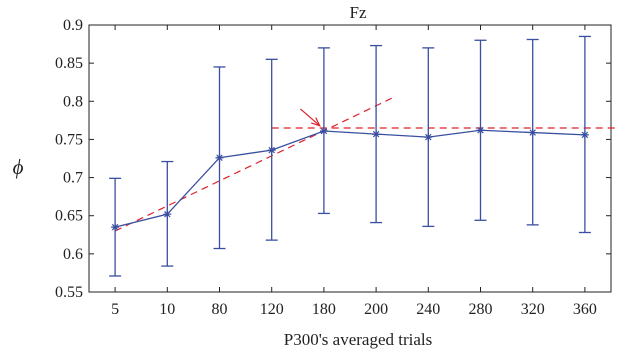 The width and height of the screenshot is (627, 353). I want to click on x-tick-label: 200, so click(376, 309).